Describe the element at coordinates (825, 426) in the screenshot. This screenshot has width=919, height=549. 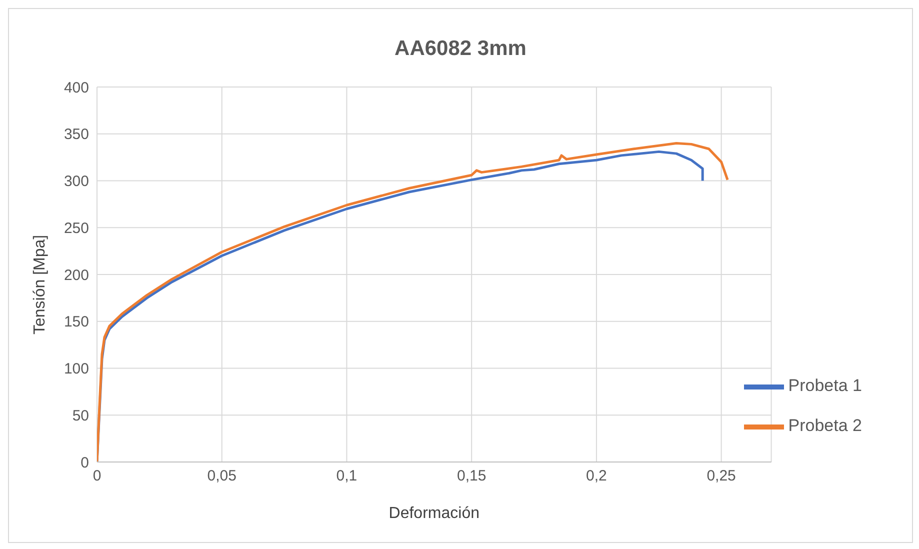
I see `legend-label: Probeta 2` at that location.